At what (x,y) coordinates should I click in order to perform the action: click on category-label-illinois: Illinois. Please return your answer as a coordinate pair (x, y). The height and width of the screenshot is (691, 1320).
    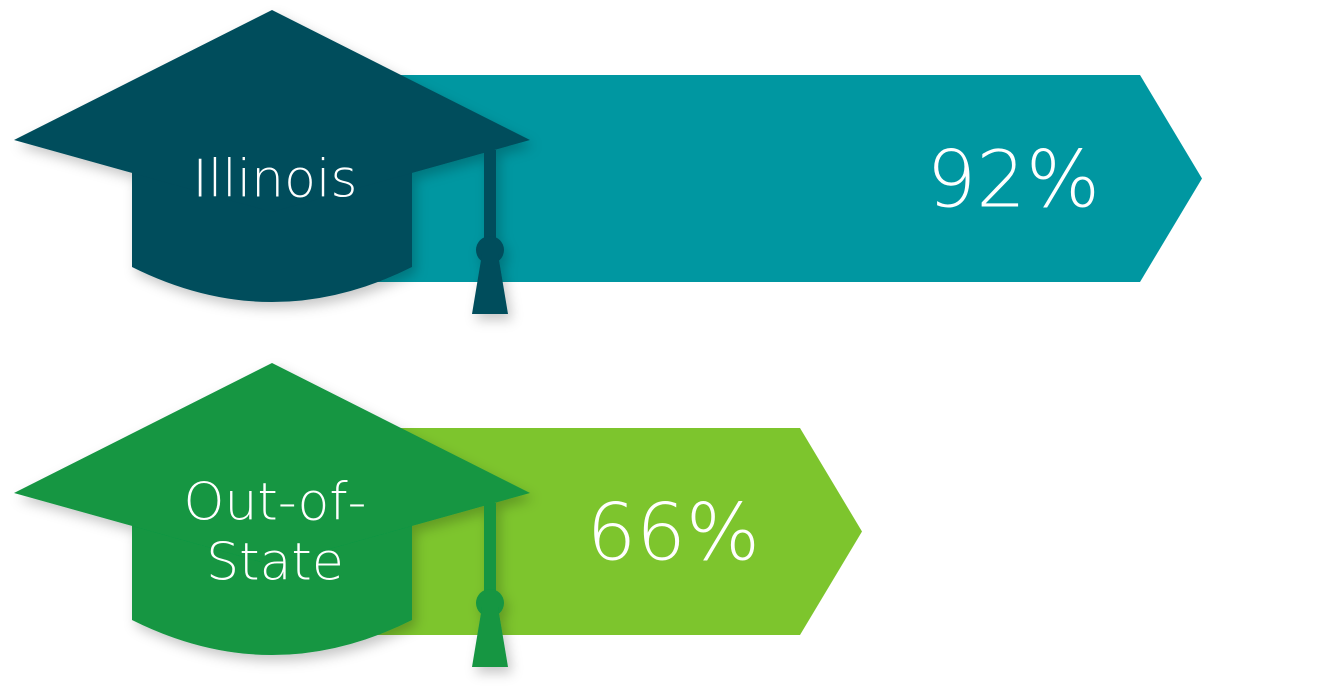
    Looking at the image, I should click on (275, 180).